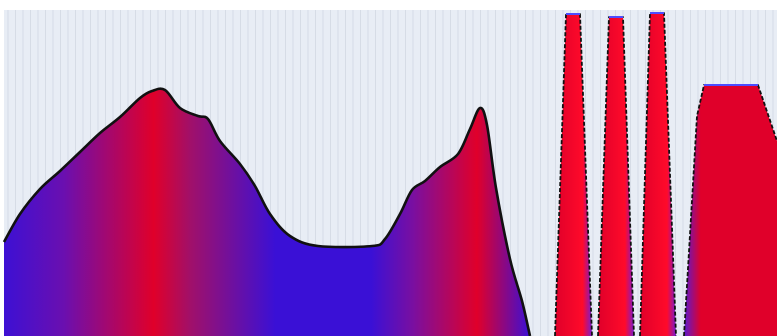  Describe the element at coordinates (730, 210) in the screenshot. I see `series-5-area` at that location.